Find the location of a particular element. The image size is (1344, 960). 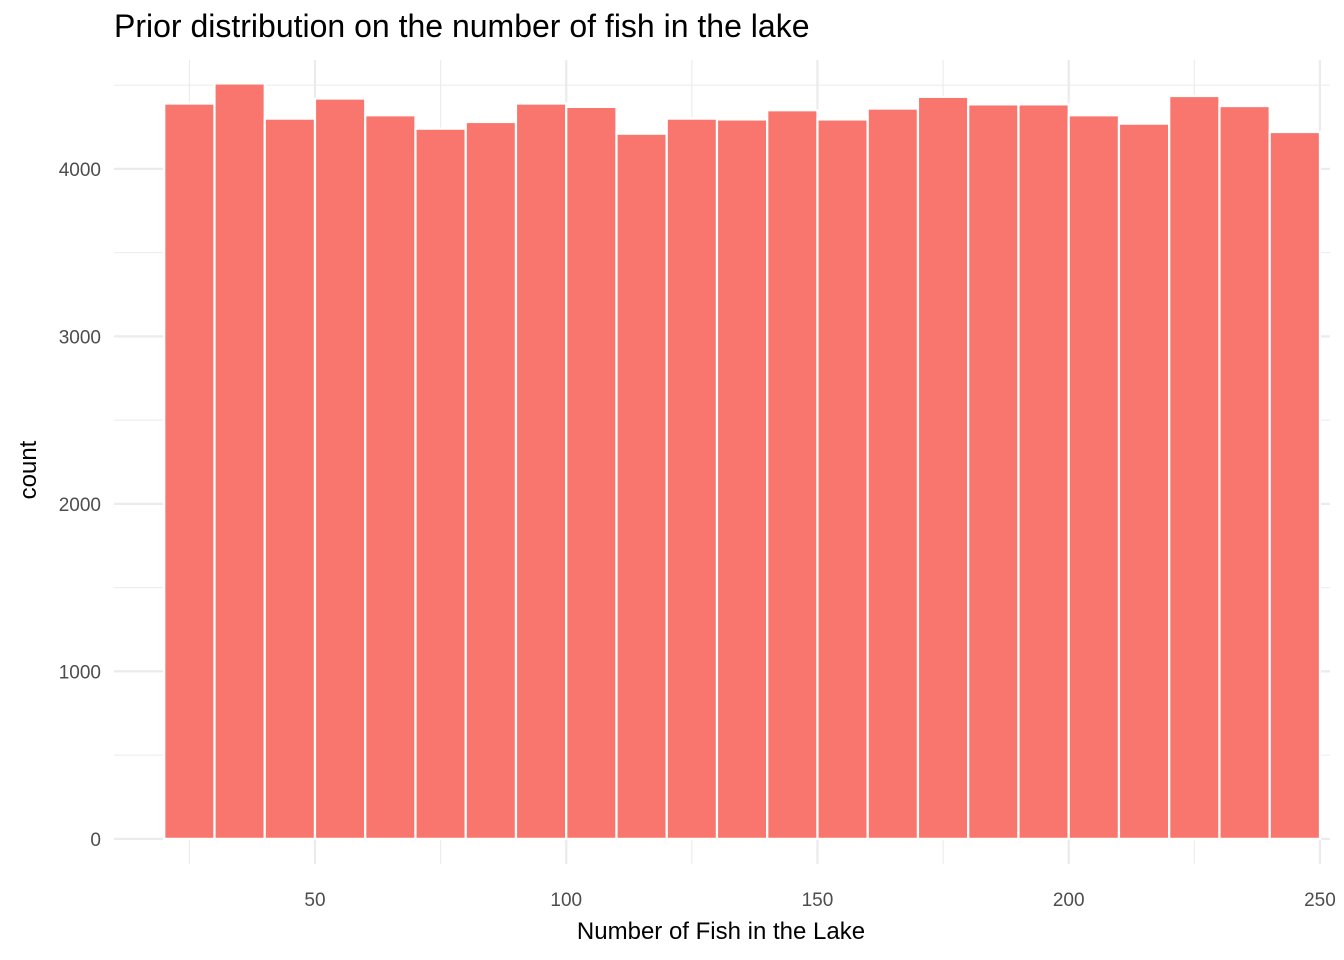

x-tick-label: 150 is located at coordinates (818, 900).